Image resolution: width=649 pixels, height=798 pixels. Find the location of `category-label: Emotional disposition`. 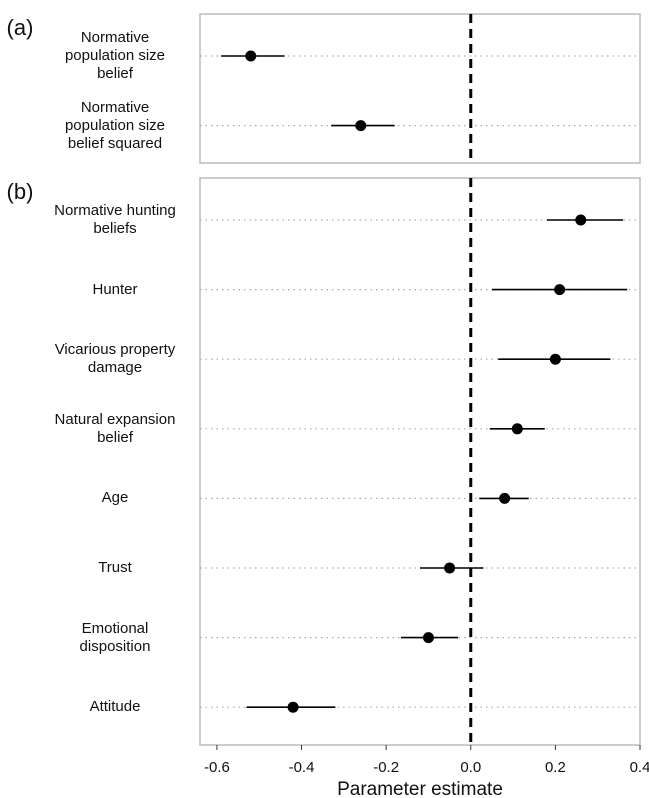

category-label: Emotional disposition is located at coordinates (115, 637).